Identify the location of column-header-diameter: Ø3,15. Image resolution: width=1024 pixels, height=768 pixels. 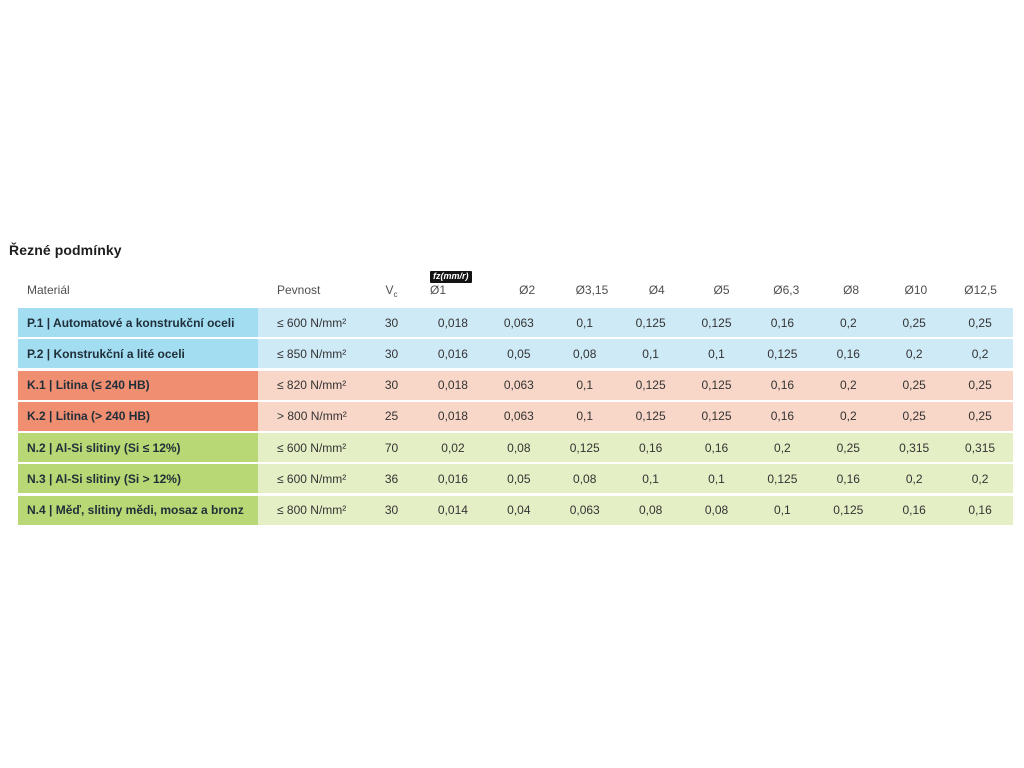
(592, 284).